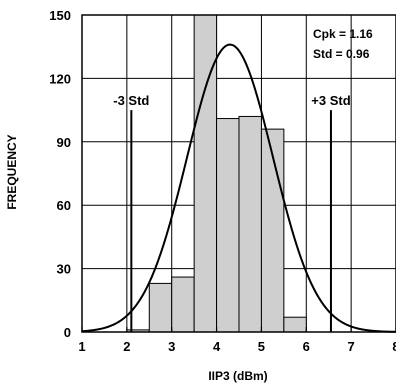 This screenshot has width=396, height=385. What do you see at coordinates (126, 346) in the screenshot?
I see `x-tick-label: 2` at bounding box center [126, 346].